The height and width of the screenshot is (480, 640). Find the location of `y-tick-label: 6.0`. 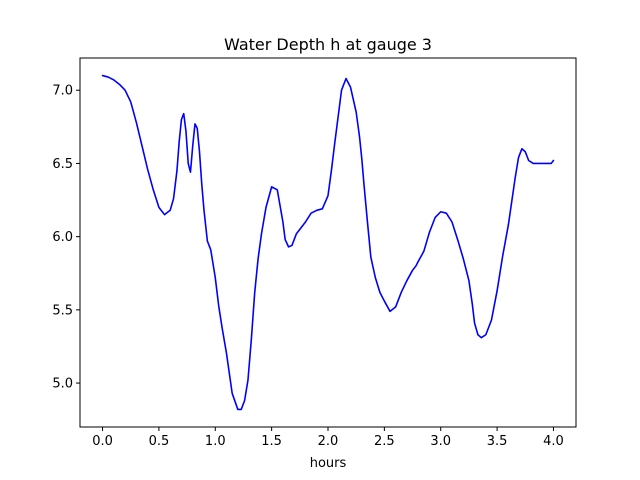

y-tick-label: 6.0 is located at coordinates (62, 237).